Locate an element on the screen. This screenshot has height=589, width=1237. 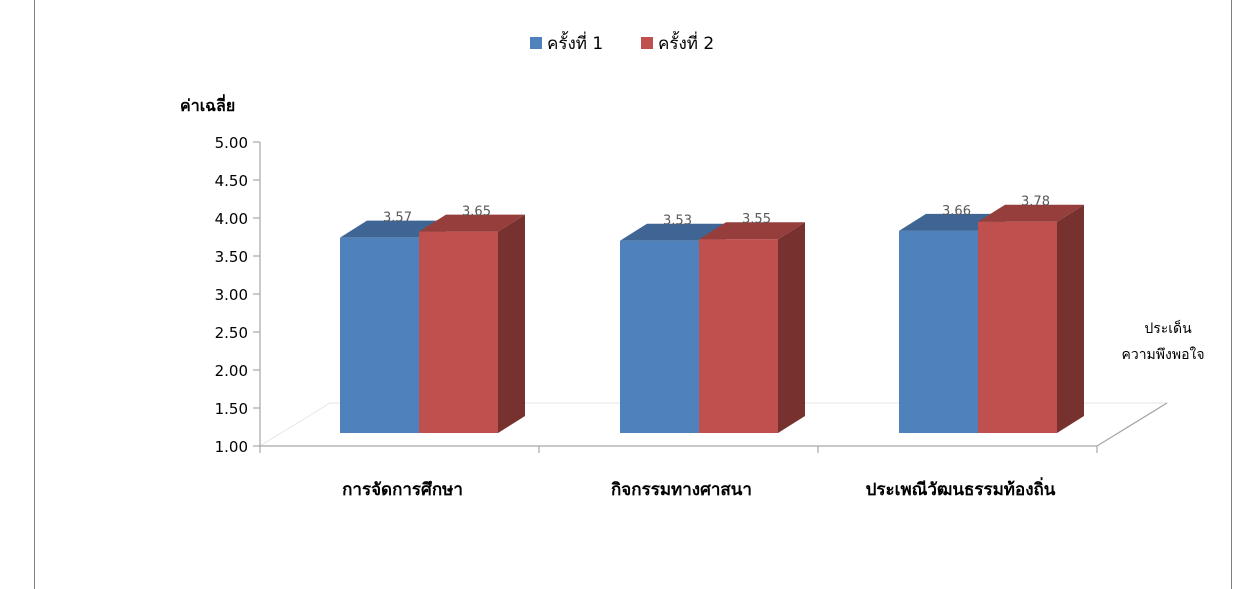
y-axis-ticks: 1.00 1.50 2.00 2.50 3.00 3.50 4.00 4.50 5.00 is located at coordinates (237, 295).